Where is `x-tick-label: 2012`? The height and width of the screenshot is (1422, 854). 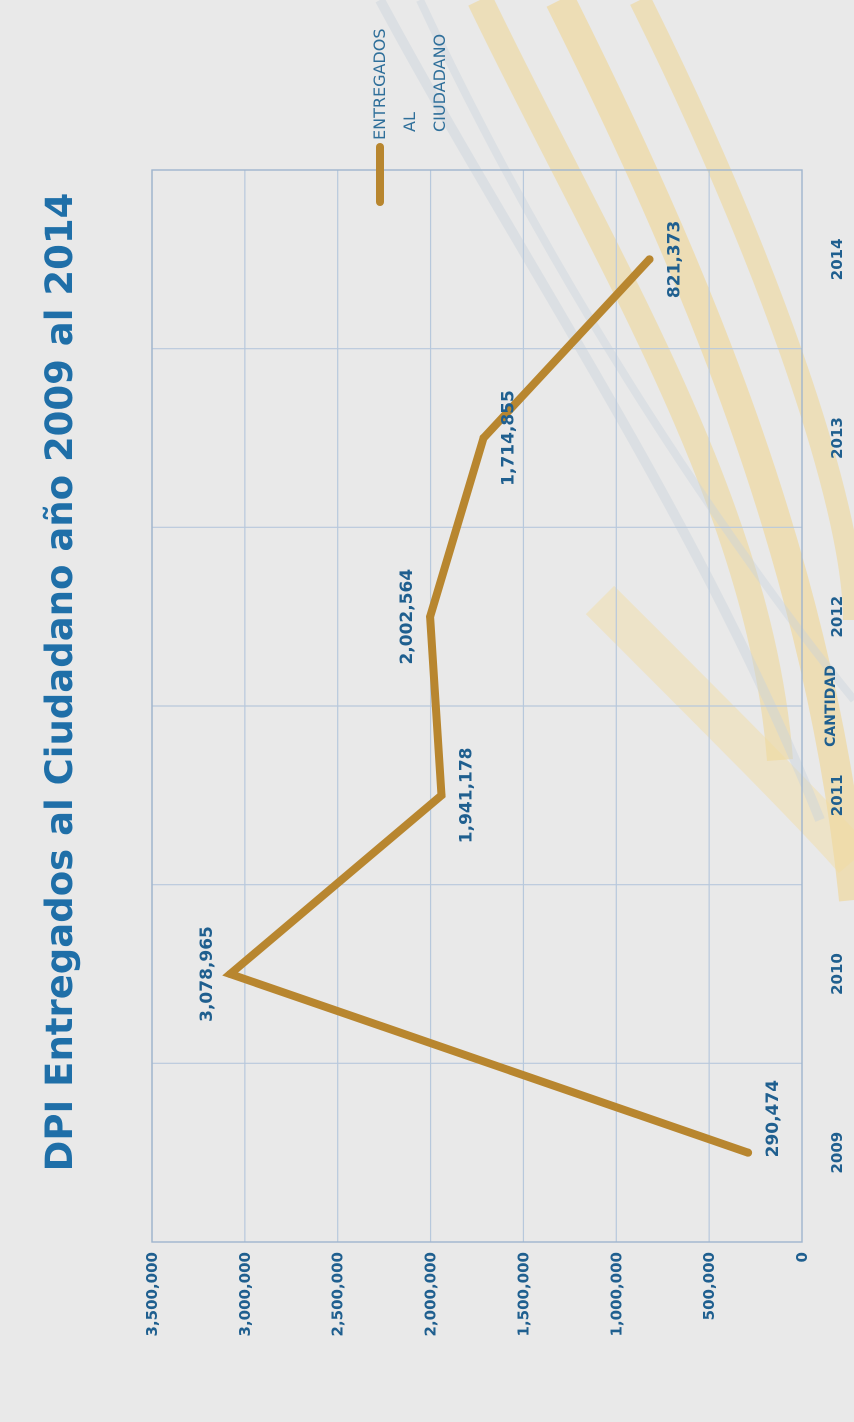
x-tick-label: 2012 is located at coordinates (837, 617).